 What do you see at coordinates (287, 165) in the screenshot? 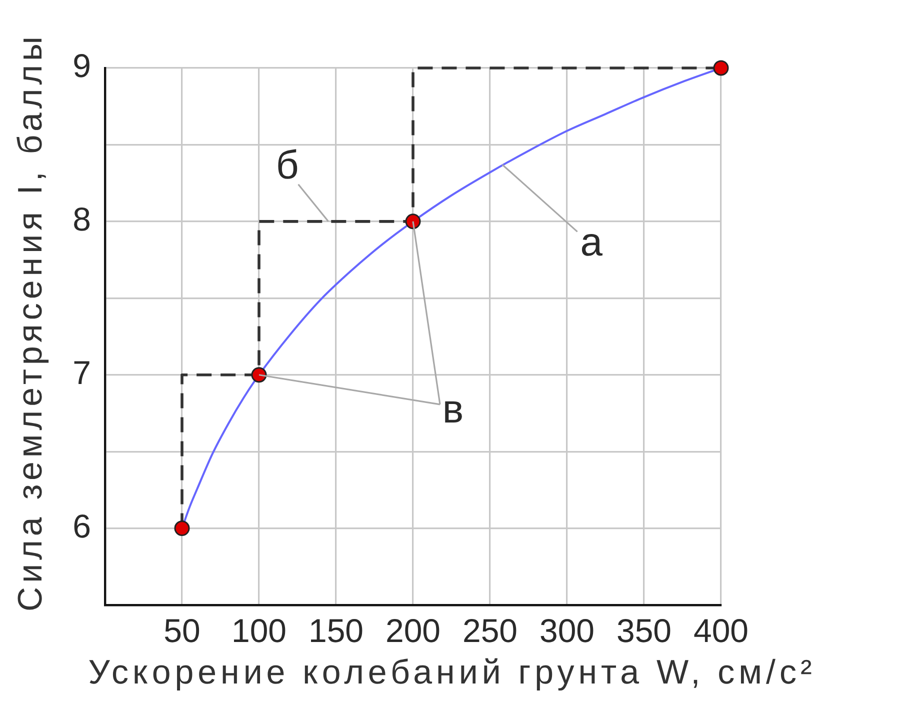
I see `annotation: б` at bounding box center [287, 165].